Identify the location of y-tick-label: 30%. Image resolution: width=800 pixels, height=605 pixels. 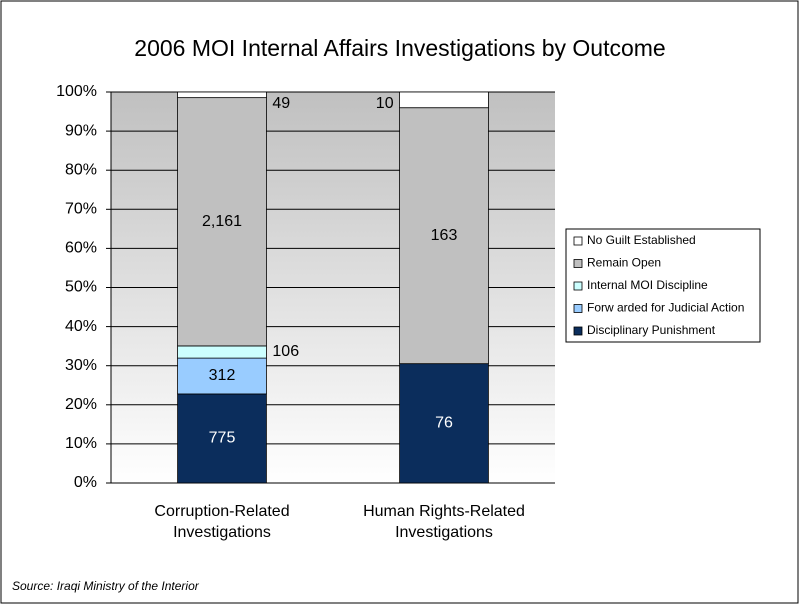
(81, 365).